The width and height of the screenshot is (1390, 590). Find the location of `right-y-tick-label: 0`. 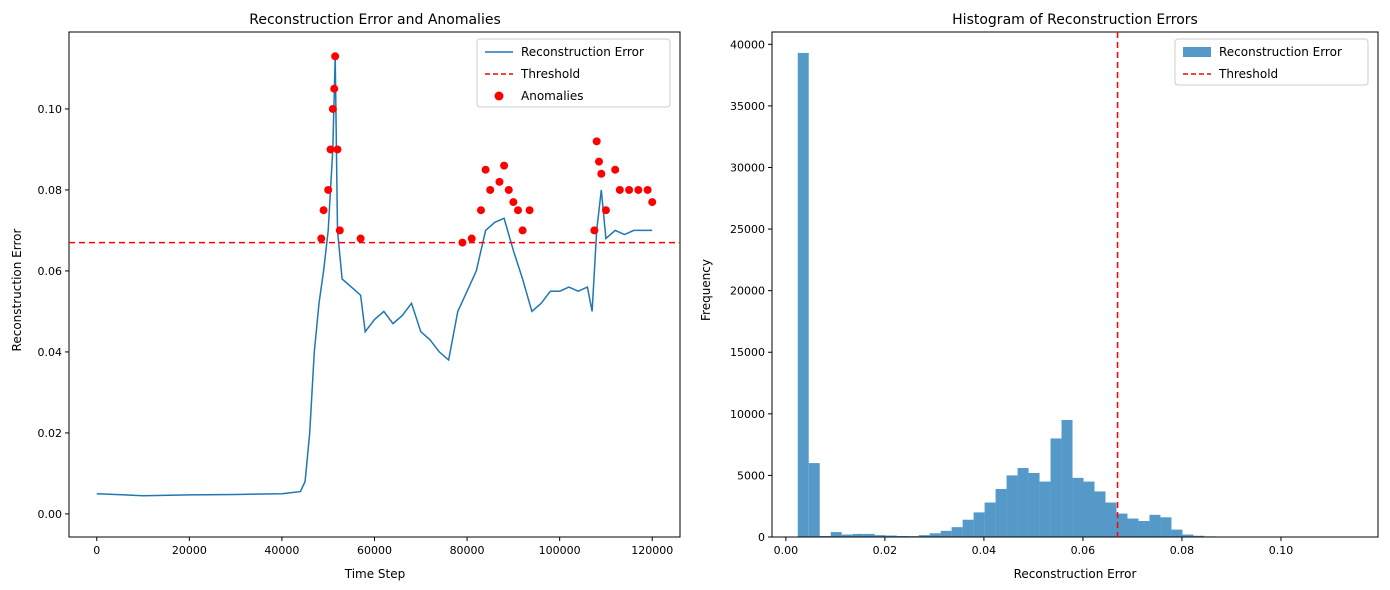

right-y-tick-label: 0 is located at coordinates (761, 537).